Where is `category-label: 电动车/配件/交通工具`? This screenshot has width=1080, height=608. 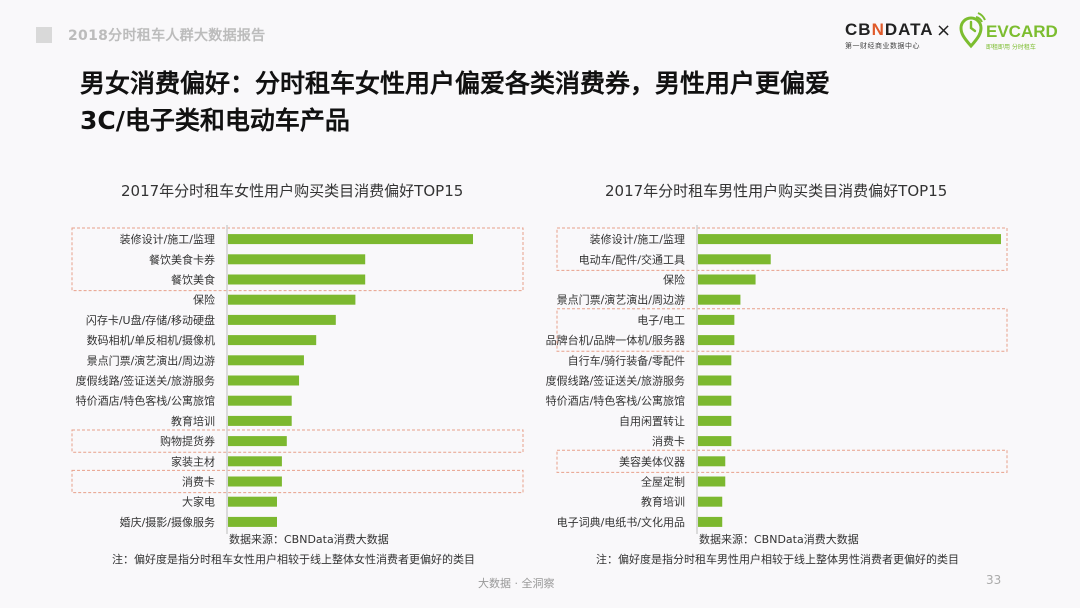
category-label: 电动车/配件/交通工具 is located at coordinates (632, 259).